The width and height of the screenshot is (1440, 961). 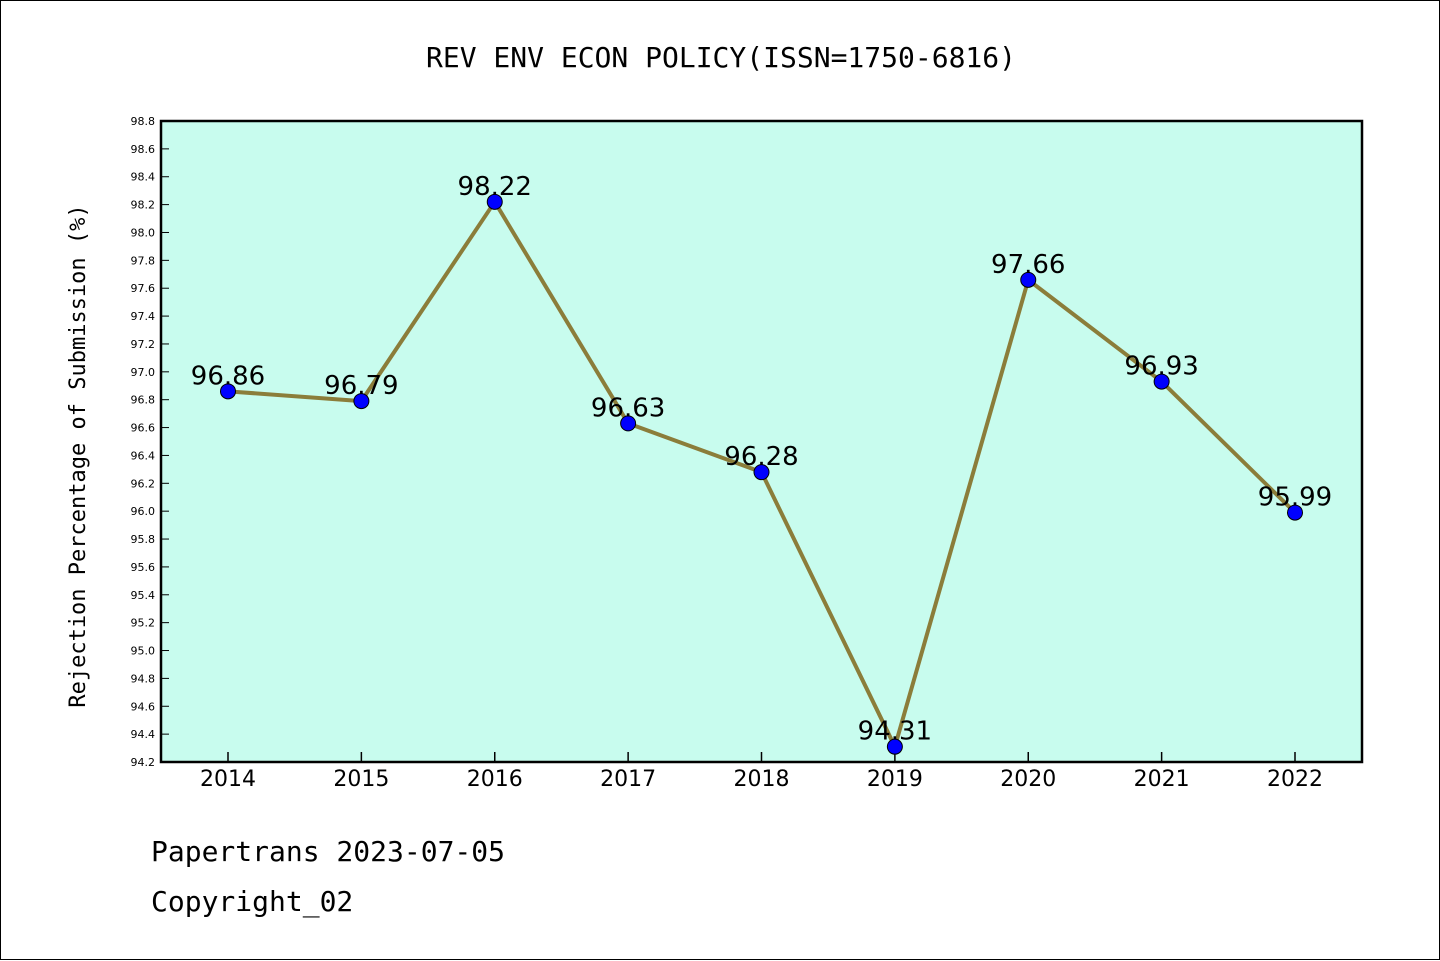 What do you see at coordinates (143, 428) in the screenshot?
I see `y-tick-label: 96.6` at bounding box center [143, 428].